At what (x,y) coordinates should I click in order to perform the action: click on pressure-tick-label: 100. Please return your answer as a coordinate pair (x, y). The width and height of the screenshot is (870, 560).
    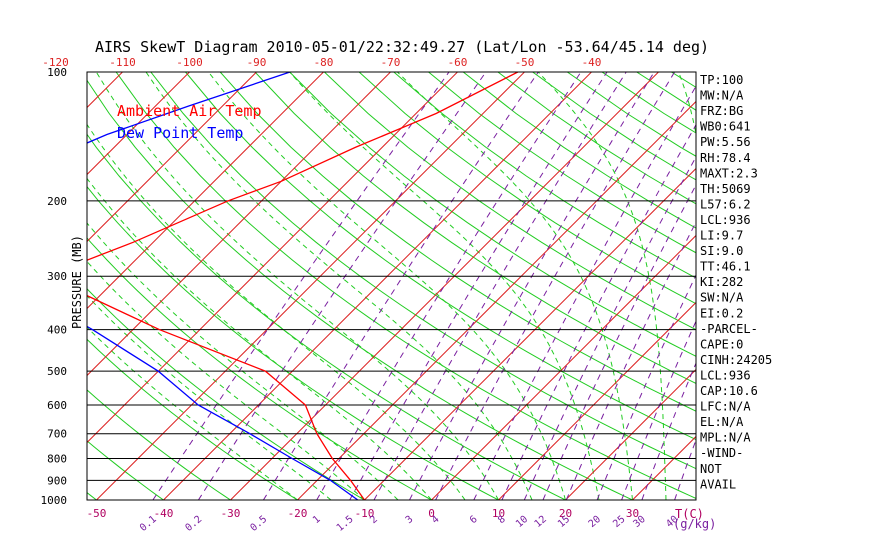
    Looking at the image, I should click on (57, 72).